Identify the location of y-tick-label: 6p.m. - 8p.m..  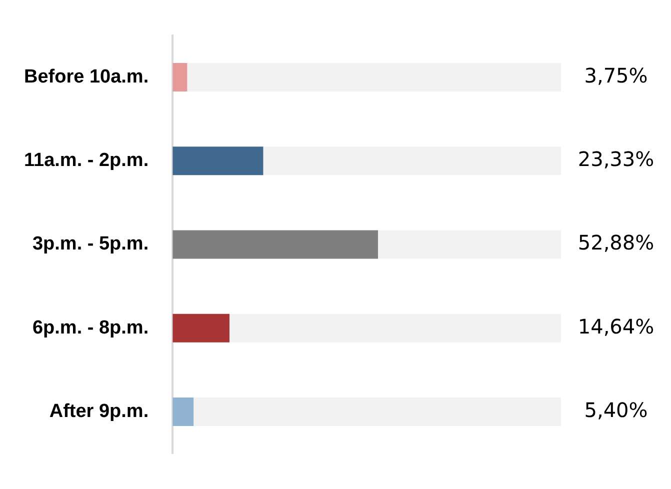
(90, 327).